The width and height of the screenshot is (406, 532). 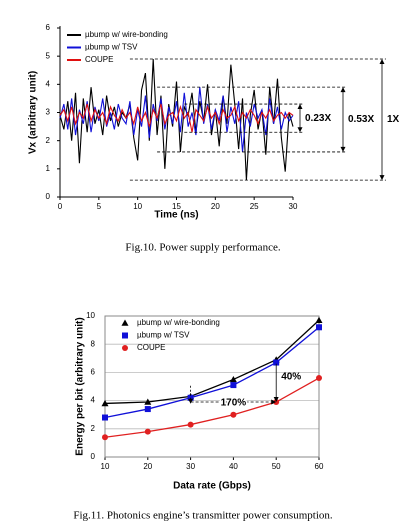 I want to click on y-tick-label: 5, so click(x=48, y=55).